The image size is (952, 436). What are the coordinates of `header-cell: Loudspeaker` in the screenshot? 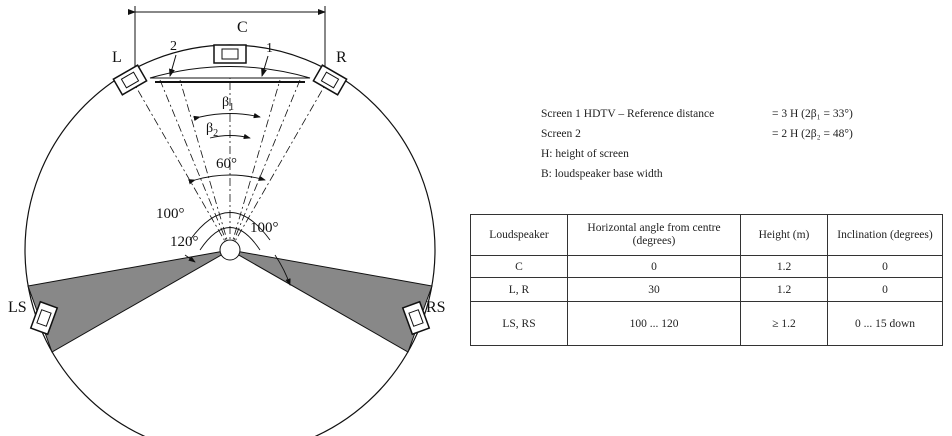 It's located at (519, 235).